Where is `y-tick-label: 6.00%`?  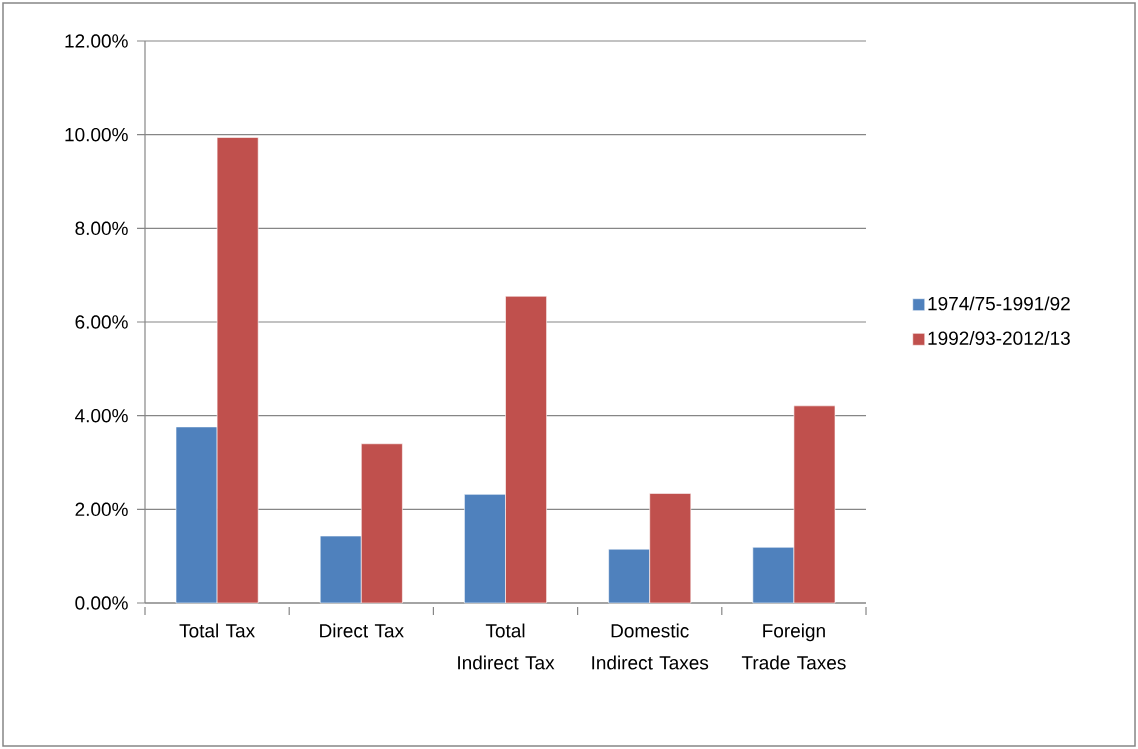 y-tick-label: 6.00% is located at coordinates (101, 322).